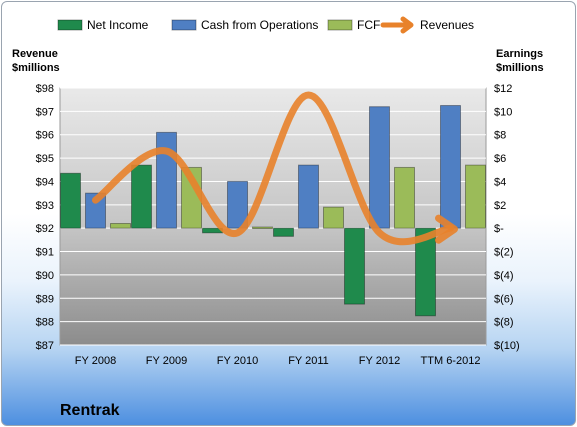  Describe the element at coordinates (451, 361) in the screenshot. I see `x-tick-label: TTM 6-2012` at that location.